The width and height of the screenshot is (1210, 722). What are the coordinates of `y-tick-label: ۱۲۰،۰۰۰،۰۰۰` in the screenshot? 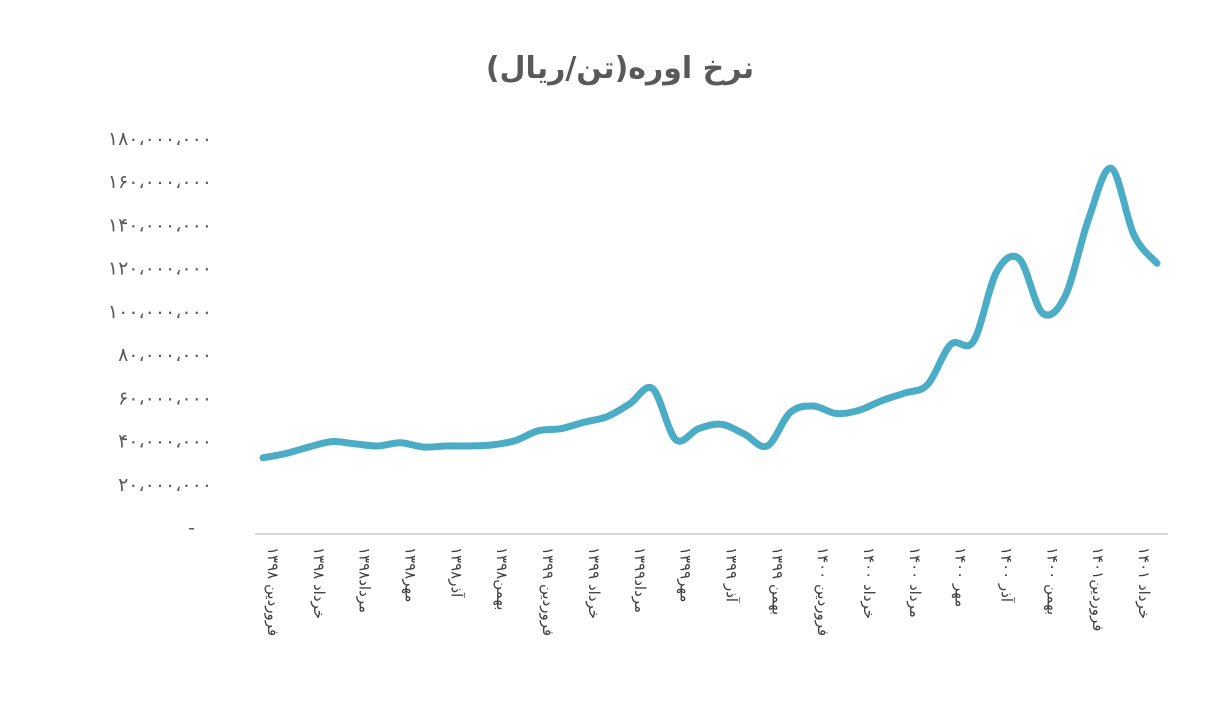 It's located at (160, 269).